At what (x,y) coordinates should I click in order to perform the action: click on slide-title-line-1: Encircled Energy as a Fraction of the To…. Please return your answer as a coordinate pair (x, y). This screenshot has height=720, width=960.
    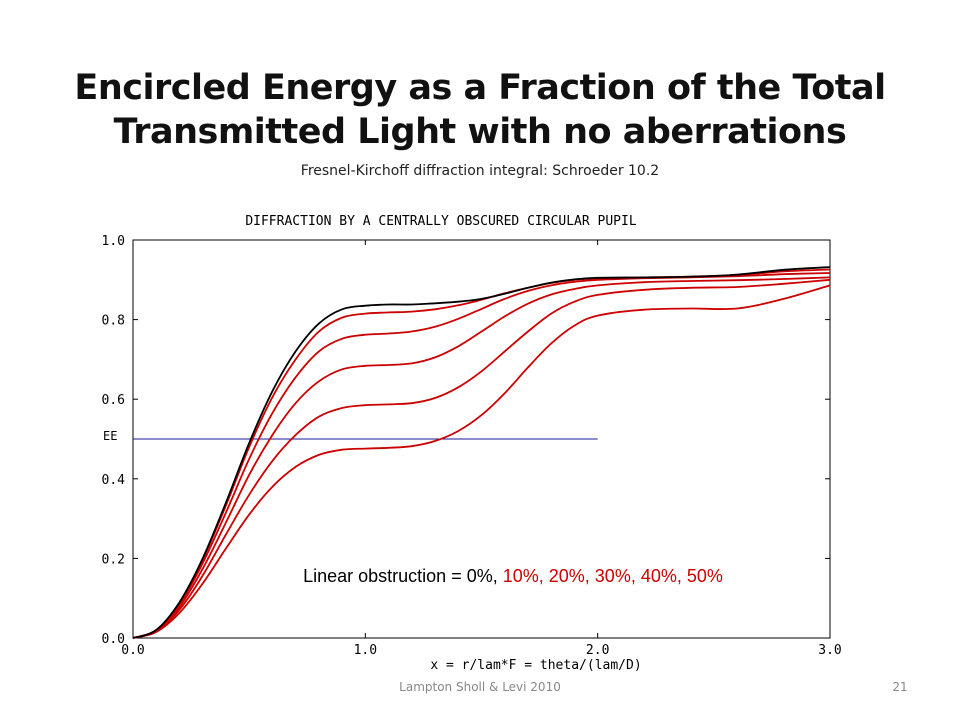
    Looking at the image, I should click on (480, 88).